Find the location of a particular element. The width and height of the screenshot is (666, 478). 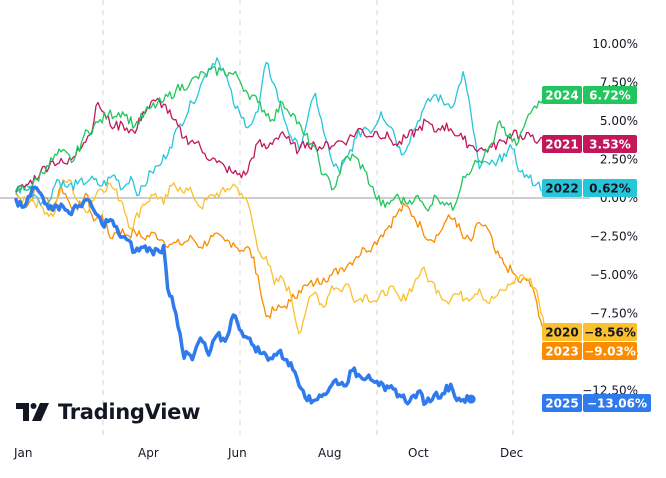

tradingview-logo: TradingView is located at coordinates (108, 412).